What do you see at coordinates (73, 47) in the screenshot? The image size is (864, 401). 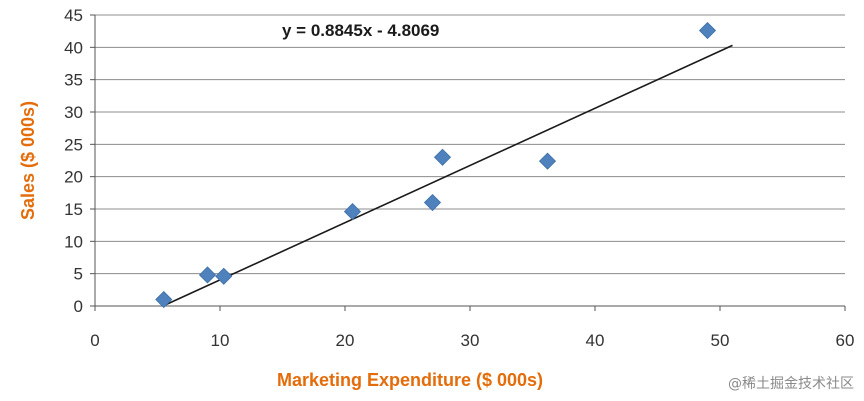 I see `y-tick-label: 40` at bounding box center [73, 47].